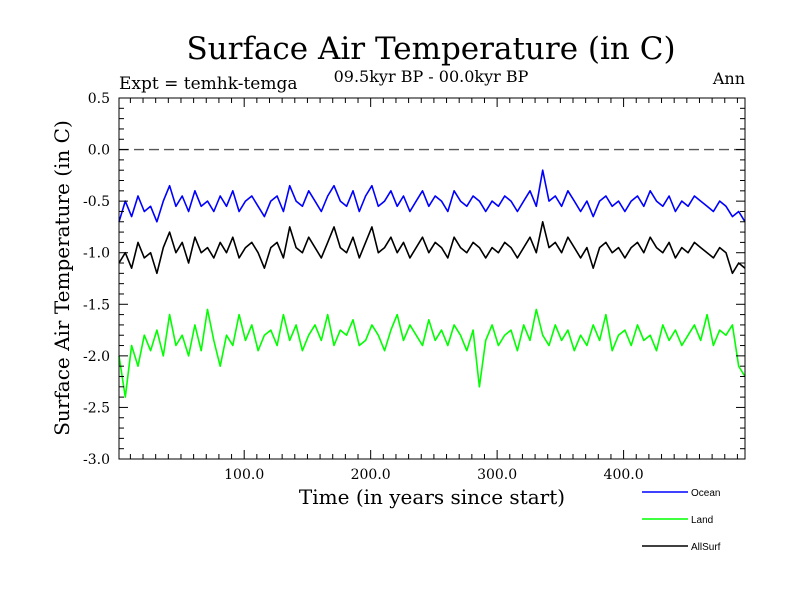 Image resolution: width=800 pixels, height=600 pixels. I want to click on series-line-land, so click(432, 353).